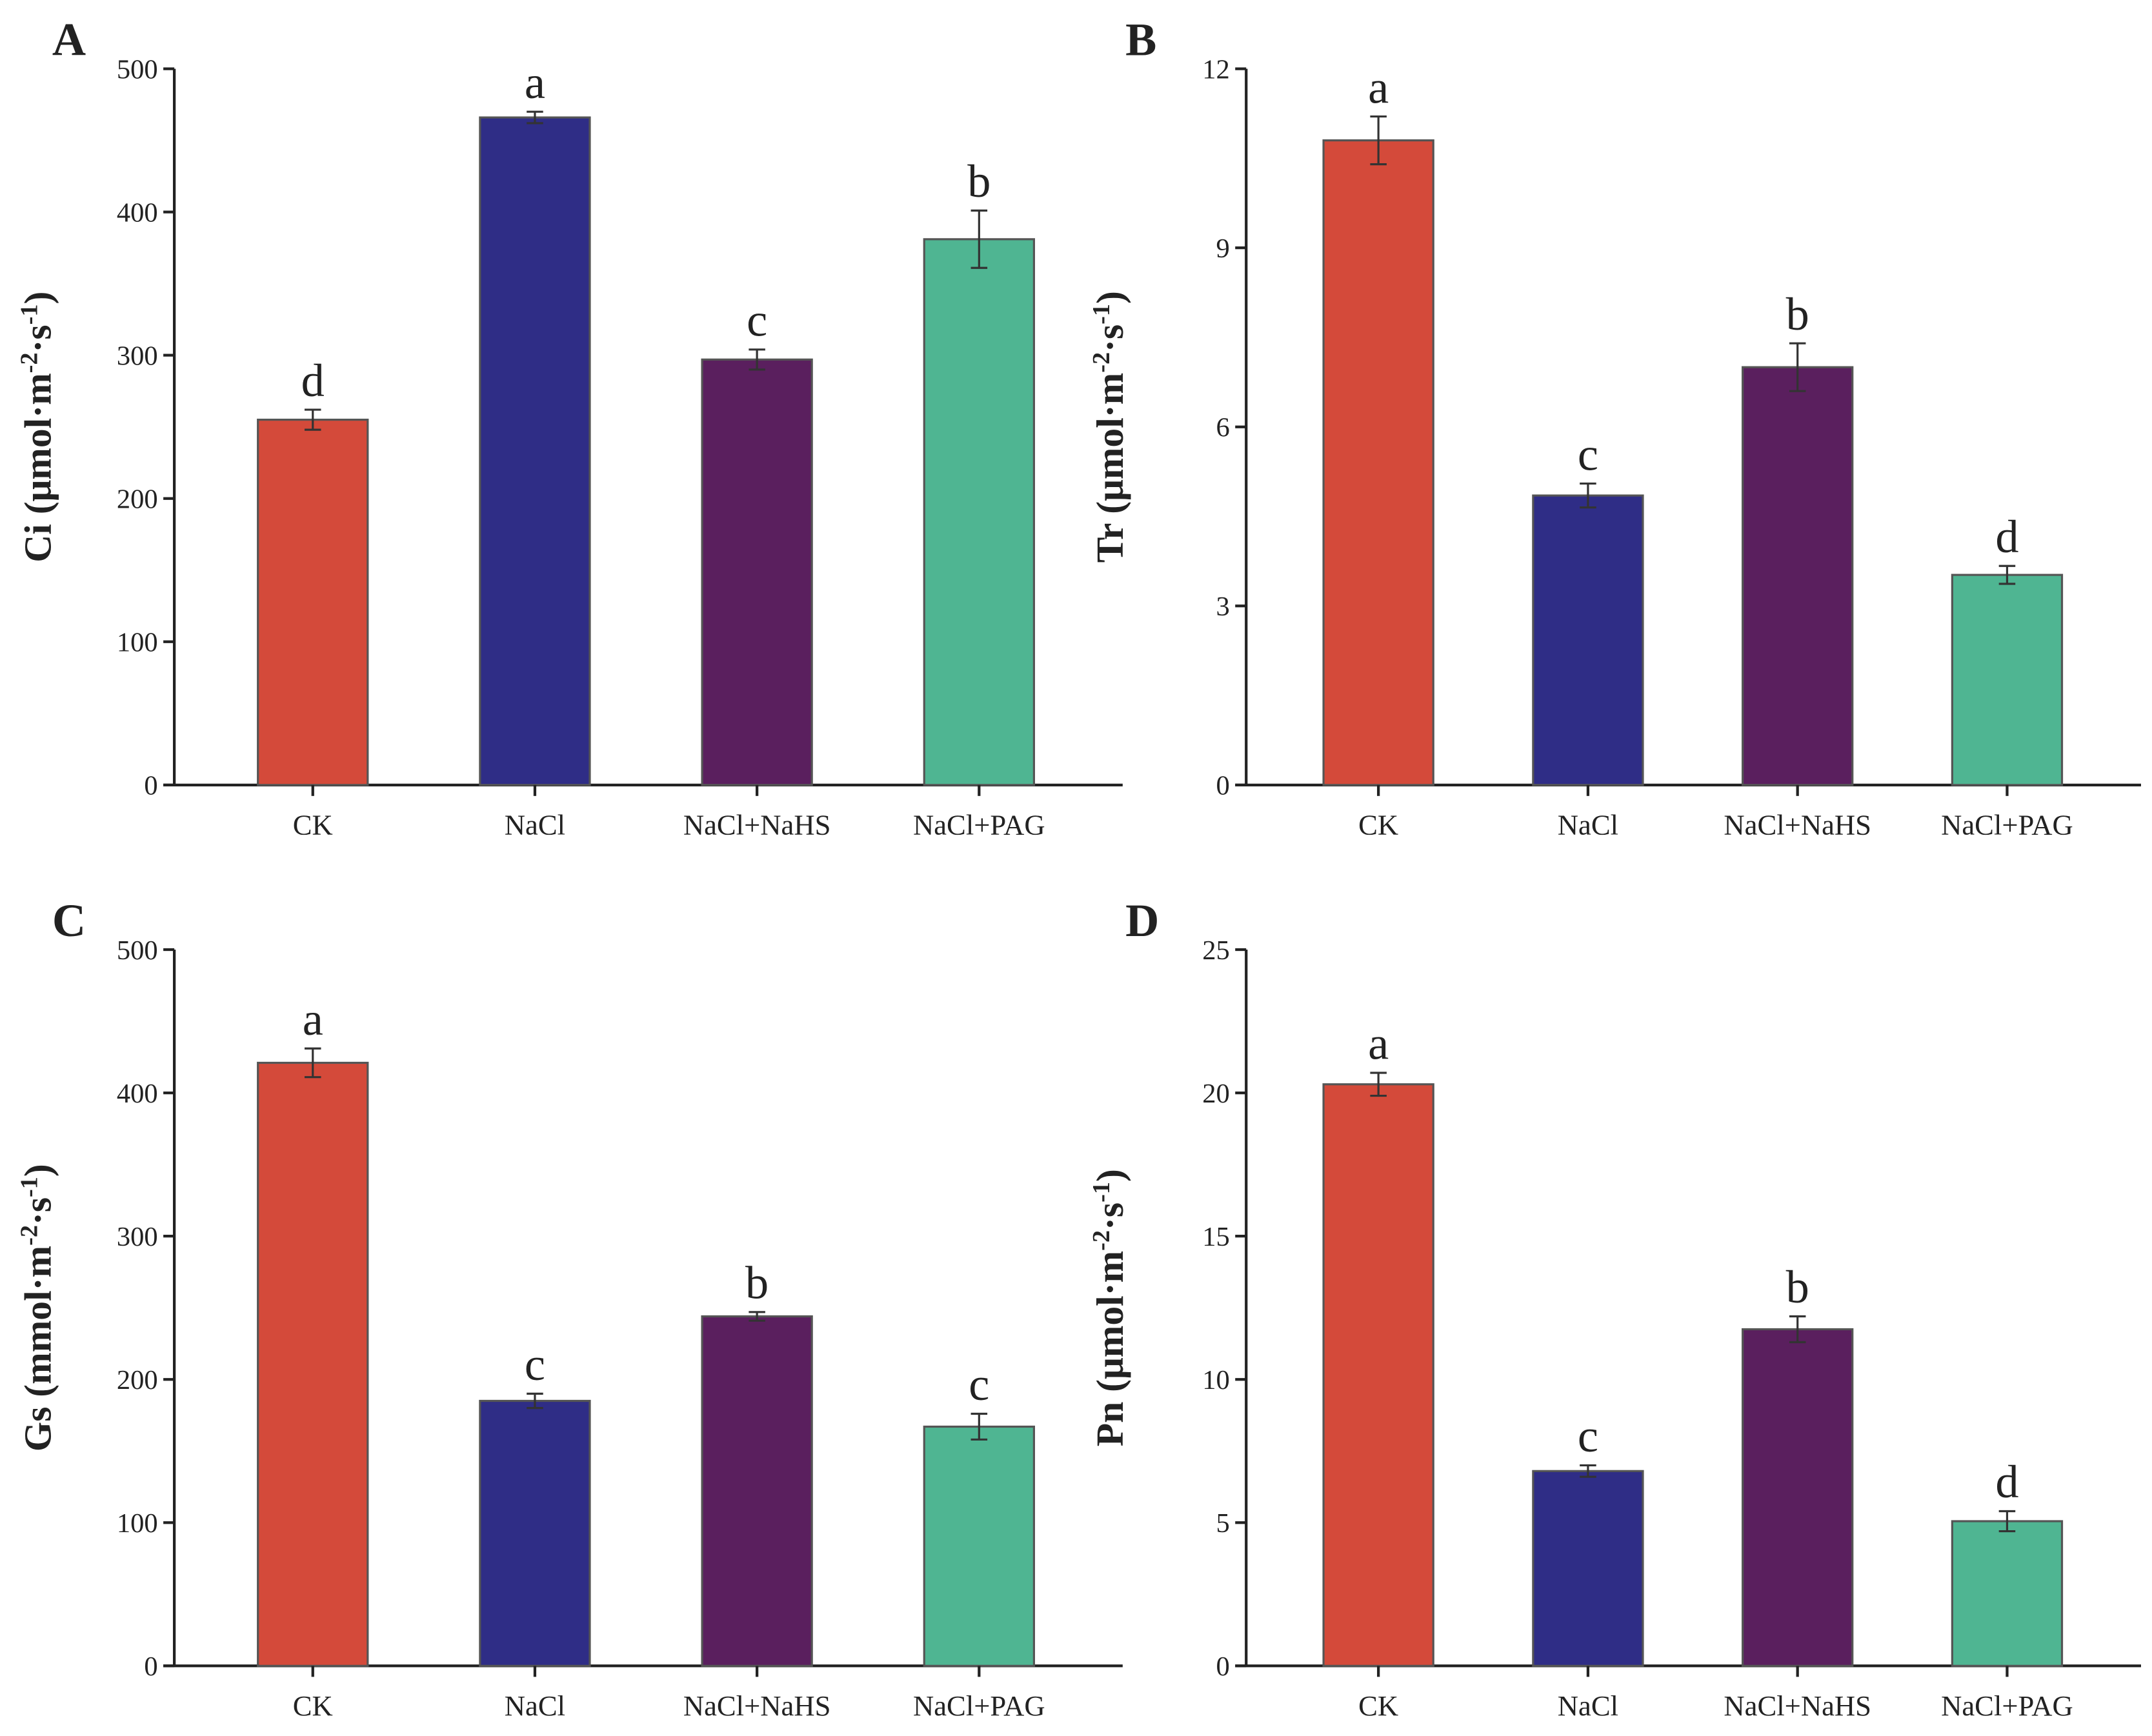  I want to click on y-tick-label: 15, so click(1216, 1237).